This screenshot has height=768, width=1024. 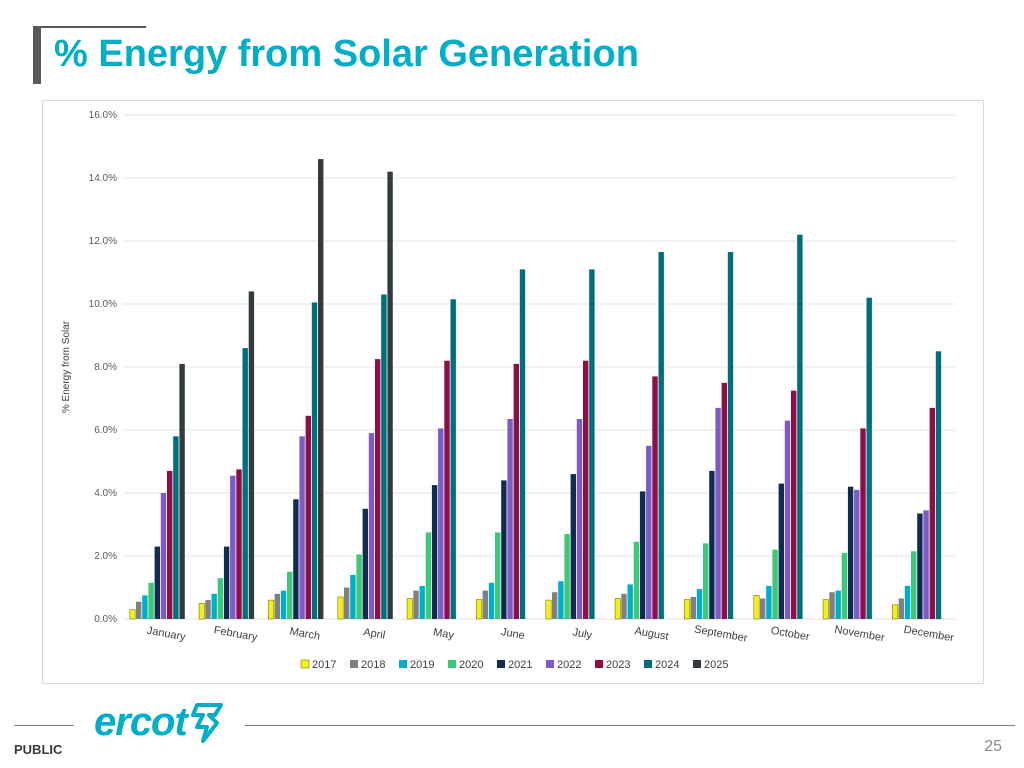 What do you see at coordinates (932, 513) in the screenshot?
I see `bar-2023-december` at bounding box center [932, 513].